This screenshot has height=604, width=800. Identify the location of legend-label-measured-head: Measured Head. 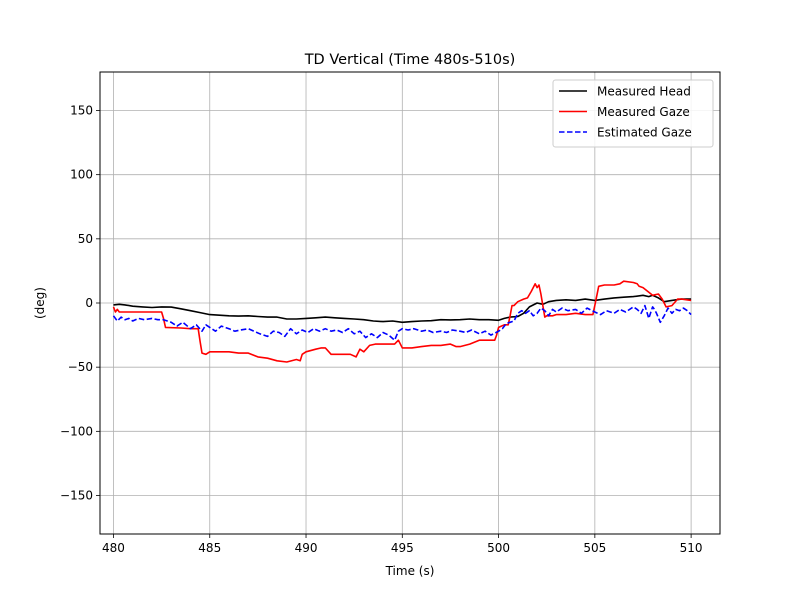
(644, 92).